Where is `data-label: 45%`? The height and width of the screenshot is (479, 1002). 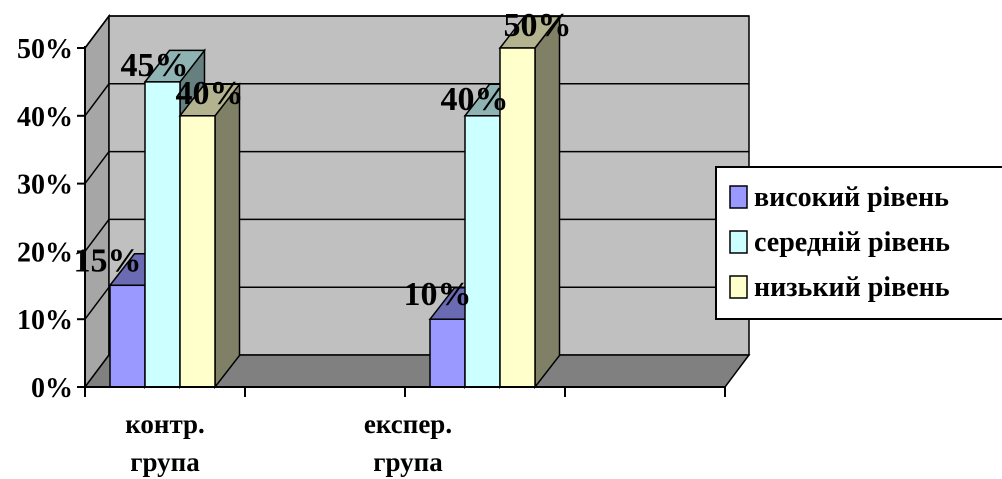
data-label: 45% is located at coordinates (155, 65).